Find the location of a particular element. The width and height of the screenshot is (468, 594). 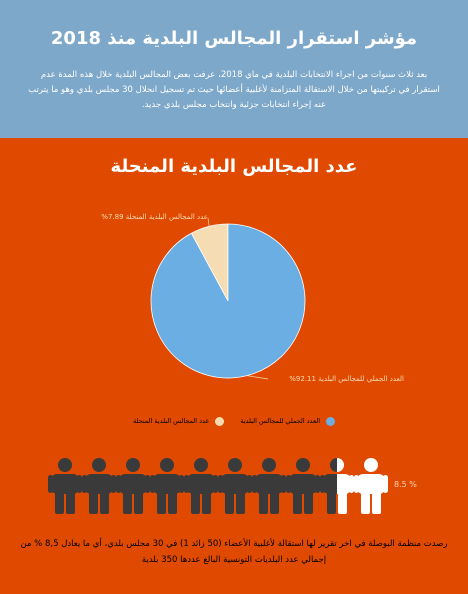

page-title: مؤشر استقرار المجالس البلدية منذ 2018 is located at coordinates (234, 38).